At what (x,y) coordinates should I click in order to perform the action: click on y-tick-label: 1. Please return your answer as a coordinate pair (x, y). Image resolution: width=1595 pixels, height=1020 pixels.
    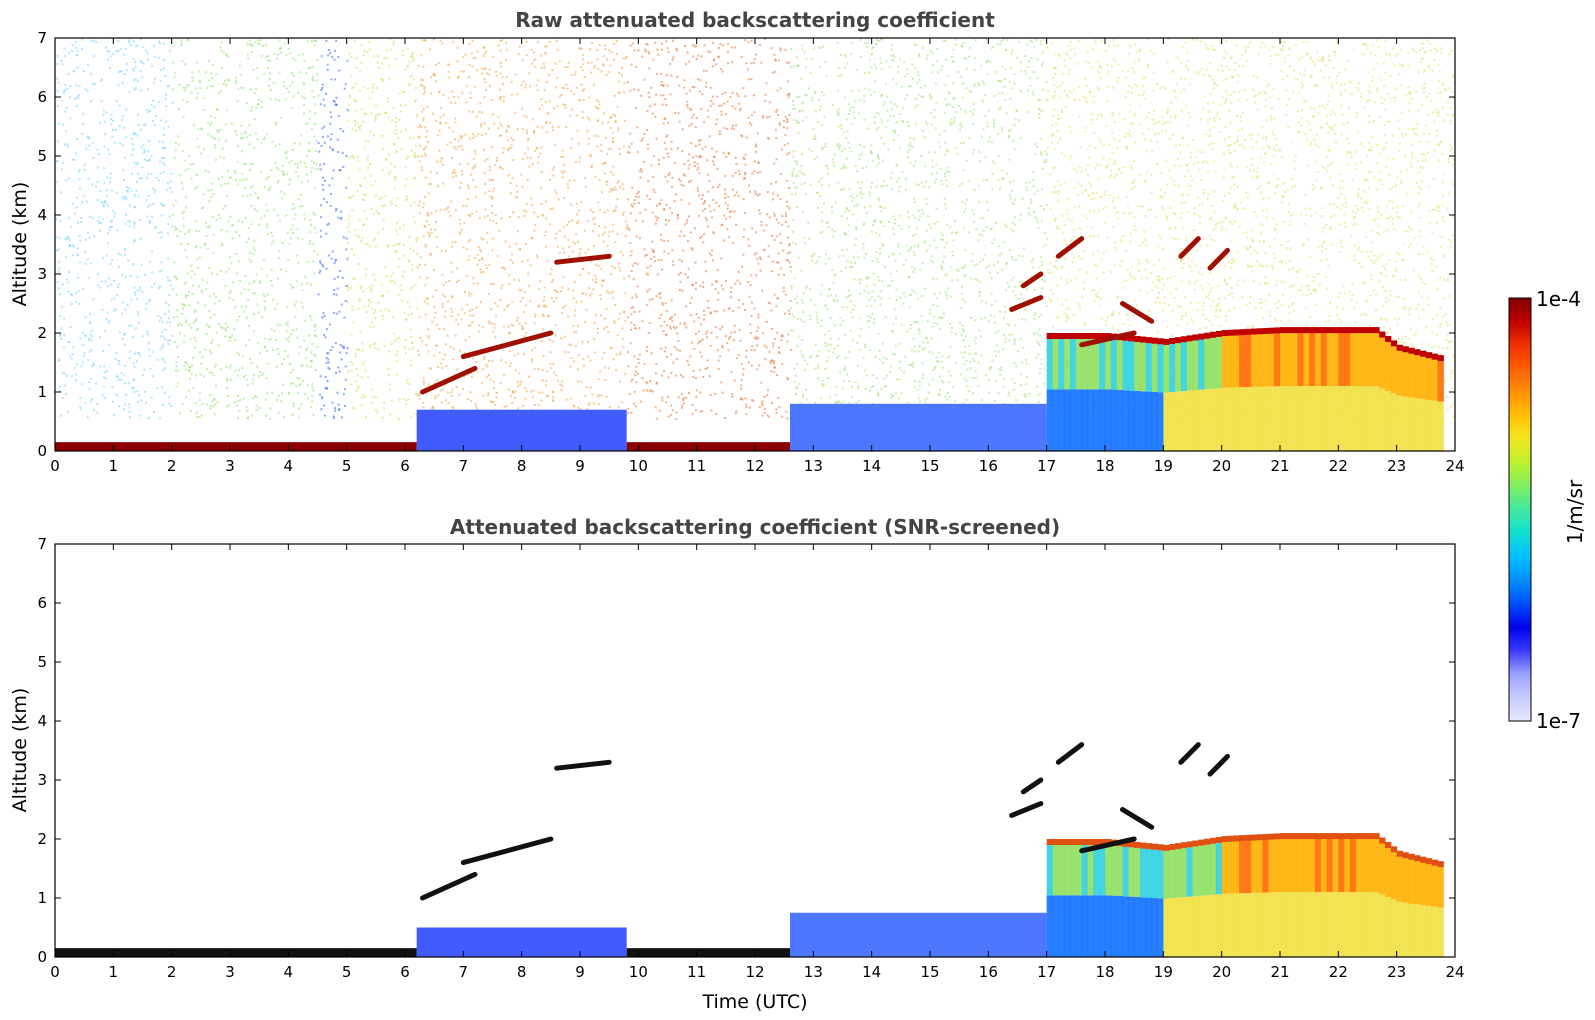
    Looking at the image, I should click on (42, 392).